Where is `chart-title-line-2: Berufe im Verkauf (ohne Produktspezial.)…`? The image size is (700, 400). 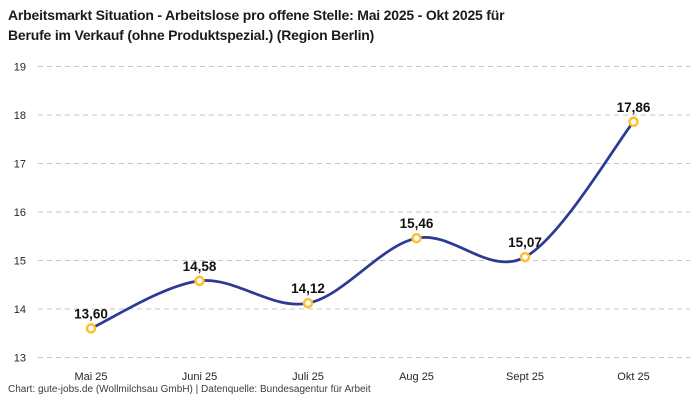 chart-title-line-2: Berufe im Verkauf (ohne Produktspezial.)… is located at coordinates (191, 35).